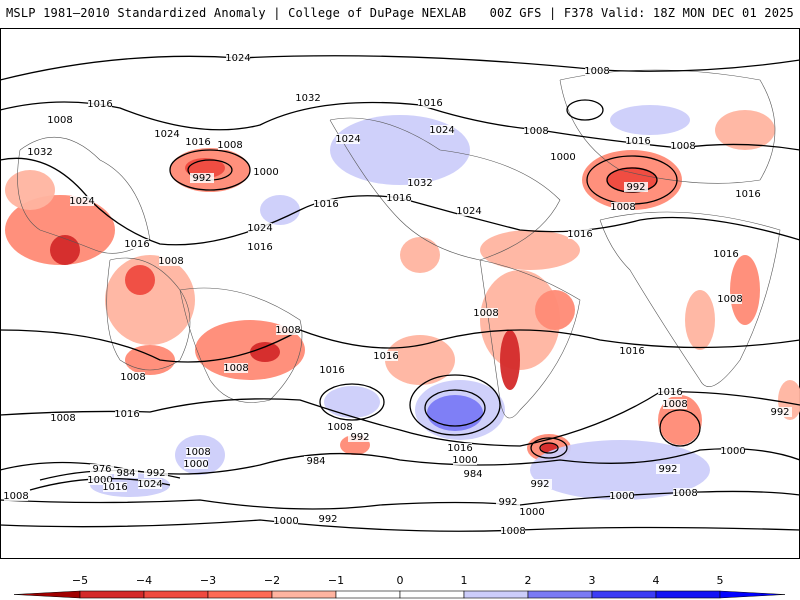 This screenshot has height=600, width=800. Describe the element at coordinates (144, 580) in the screenshot. I see `colorbar-tick-label: −4` at that location.